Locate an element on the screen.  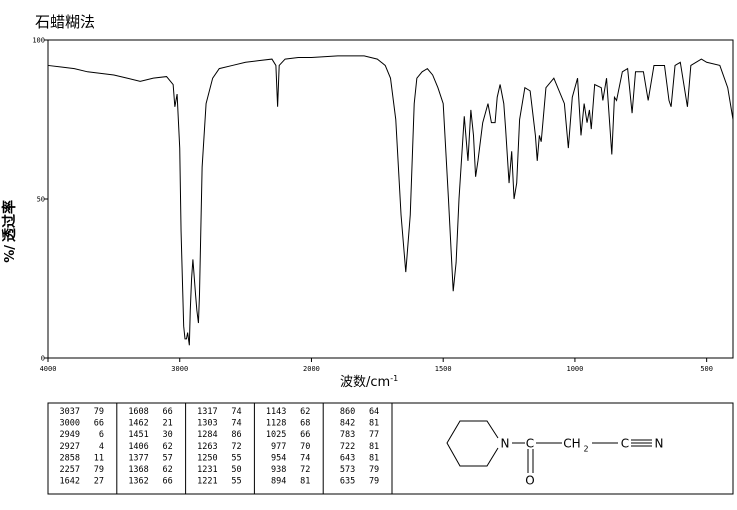
peak-wavenumber: 643 is located at coordinates (347, 458).